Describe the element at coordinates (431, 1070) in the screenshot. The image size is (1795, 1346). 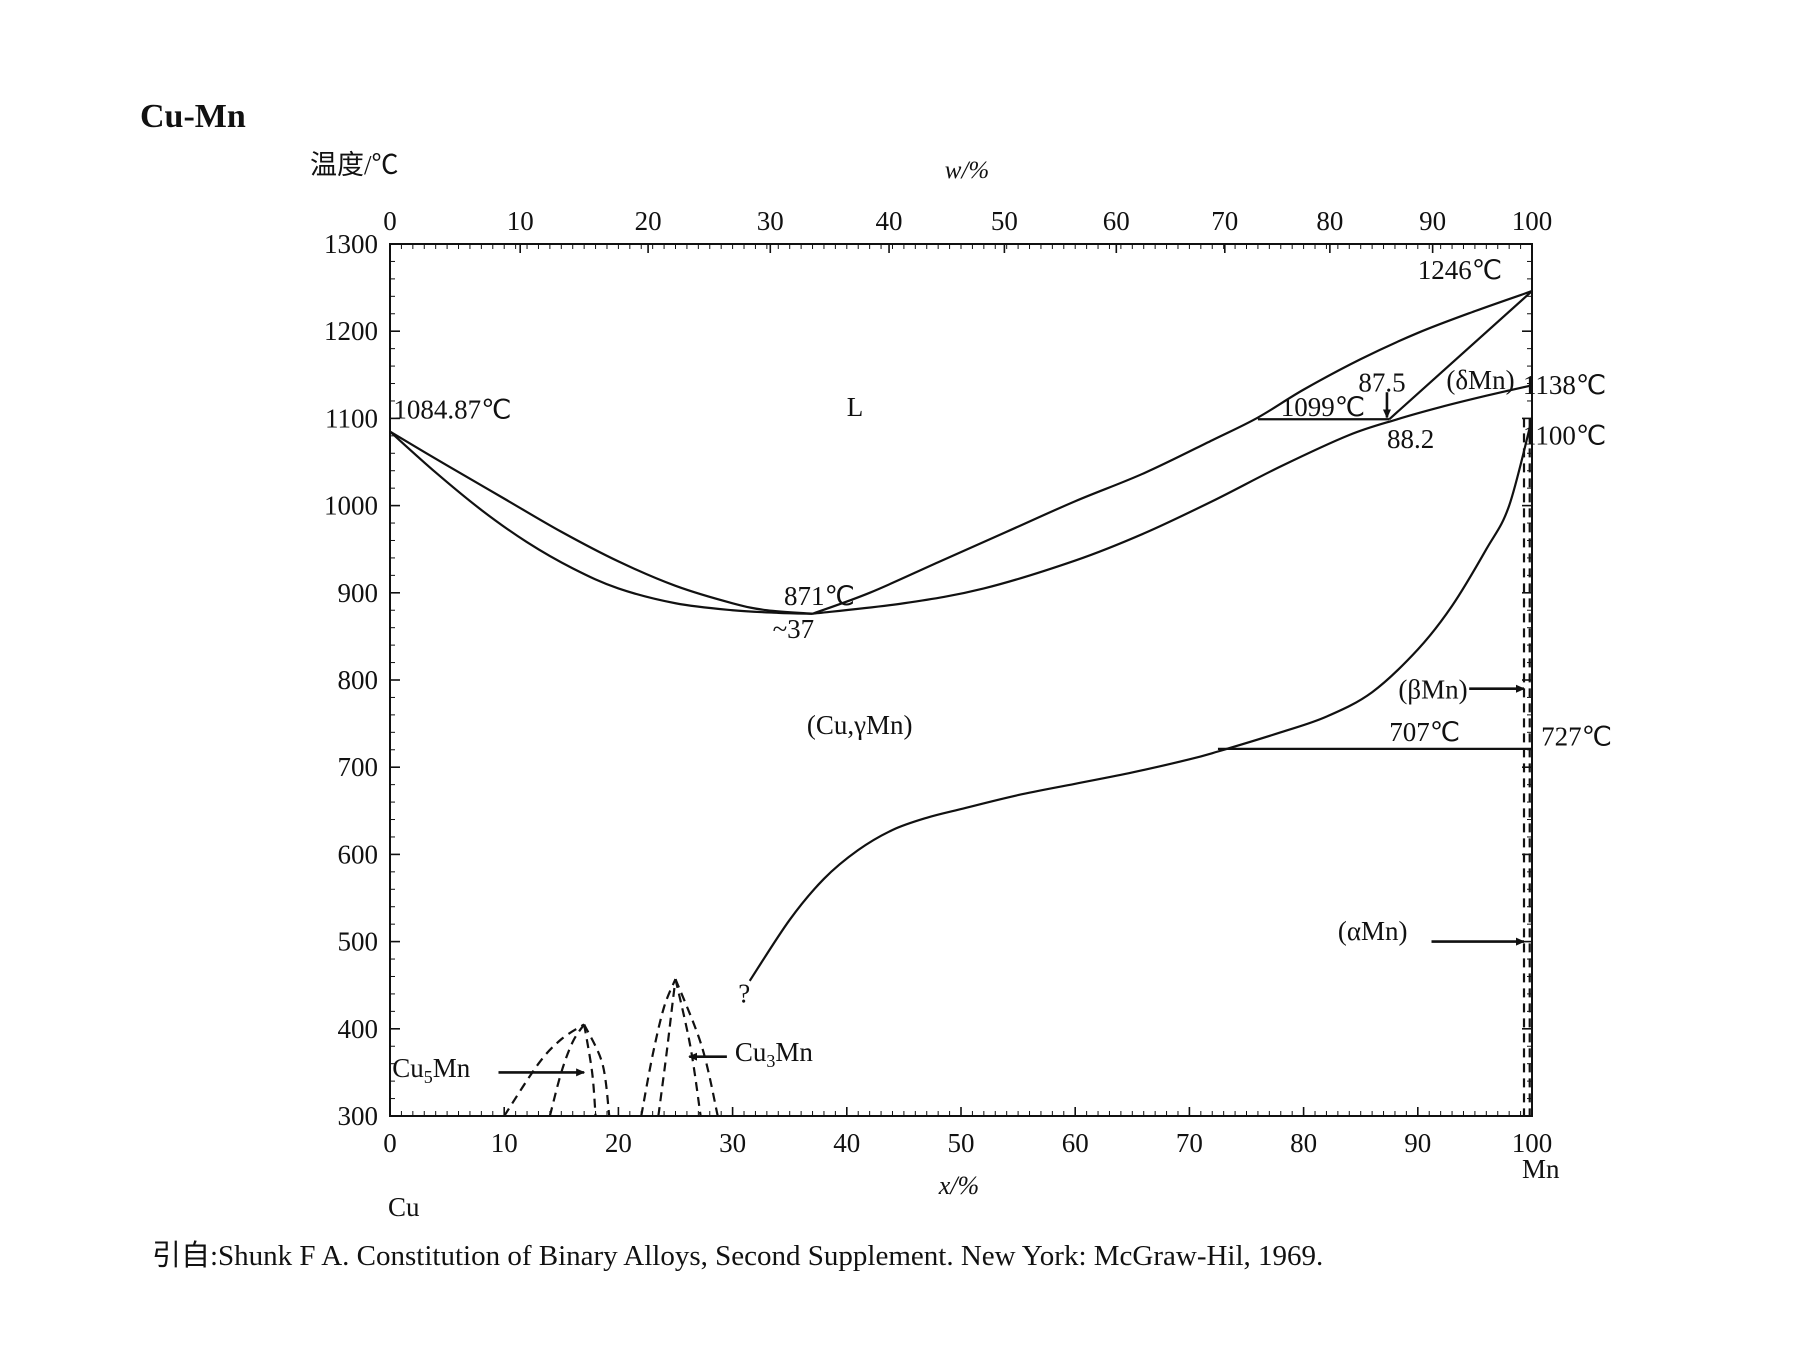
I see `annotation-label: Cu5Mn` at that location.